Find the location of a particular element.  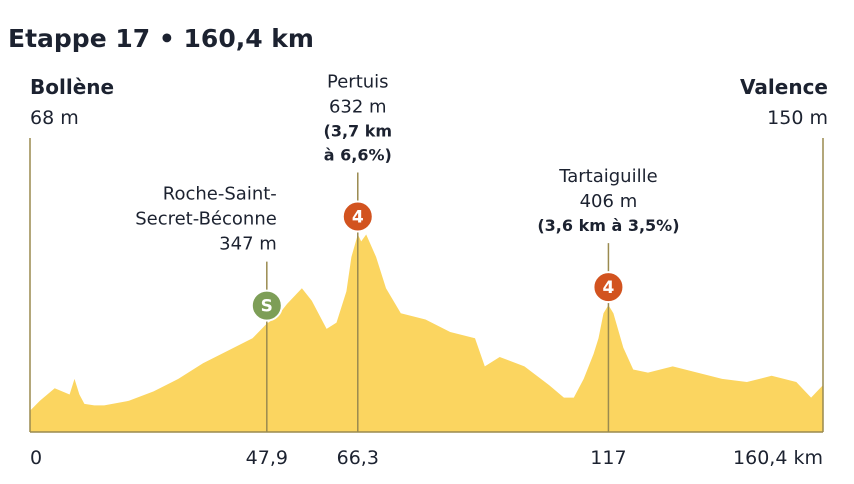

point-label-0-0: Roche-Saint- is located at coordinates (220, 194).